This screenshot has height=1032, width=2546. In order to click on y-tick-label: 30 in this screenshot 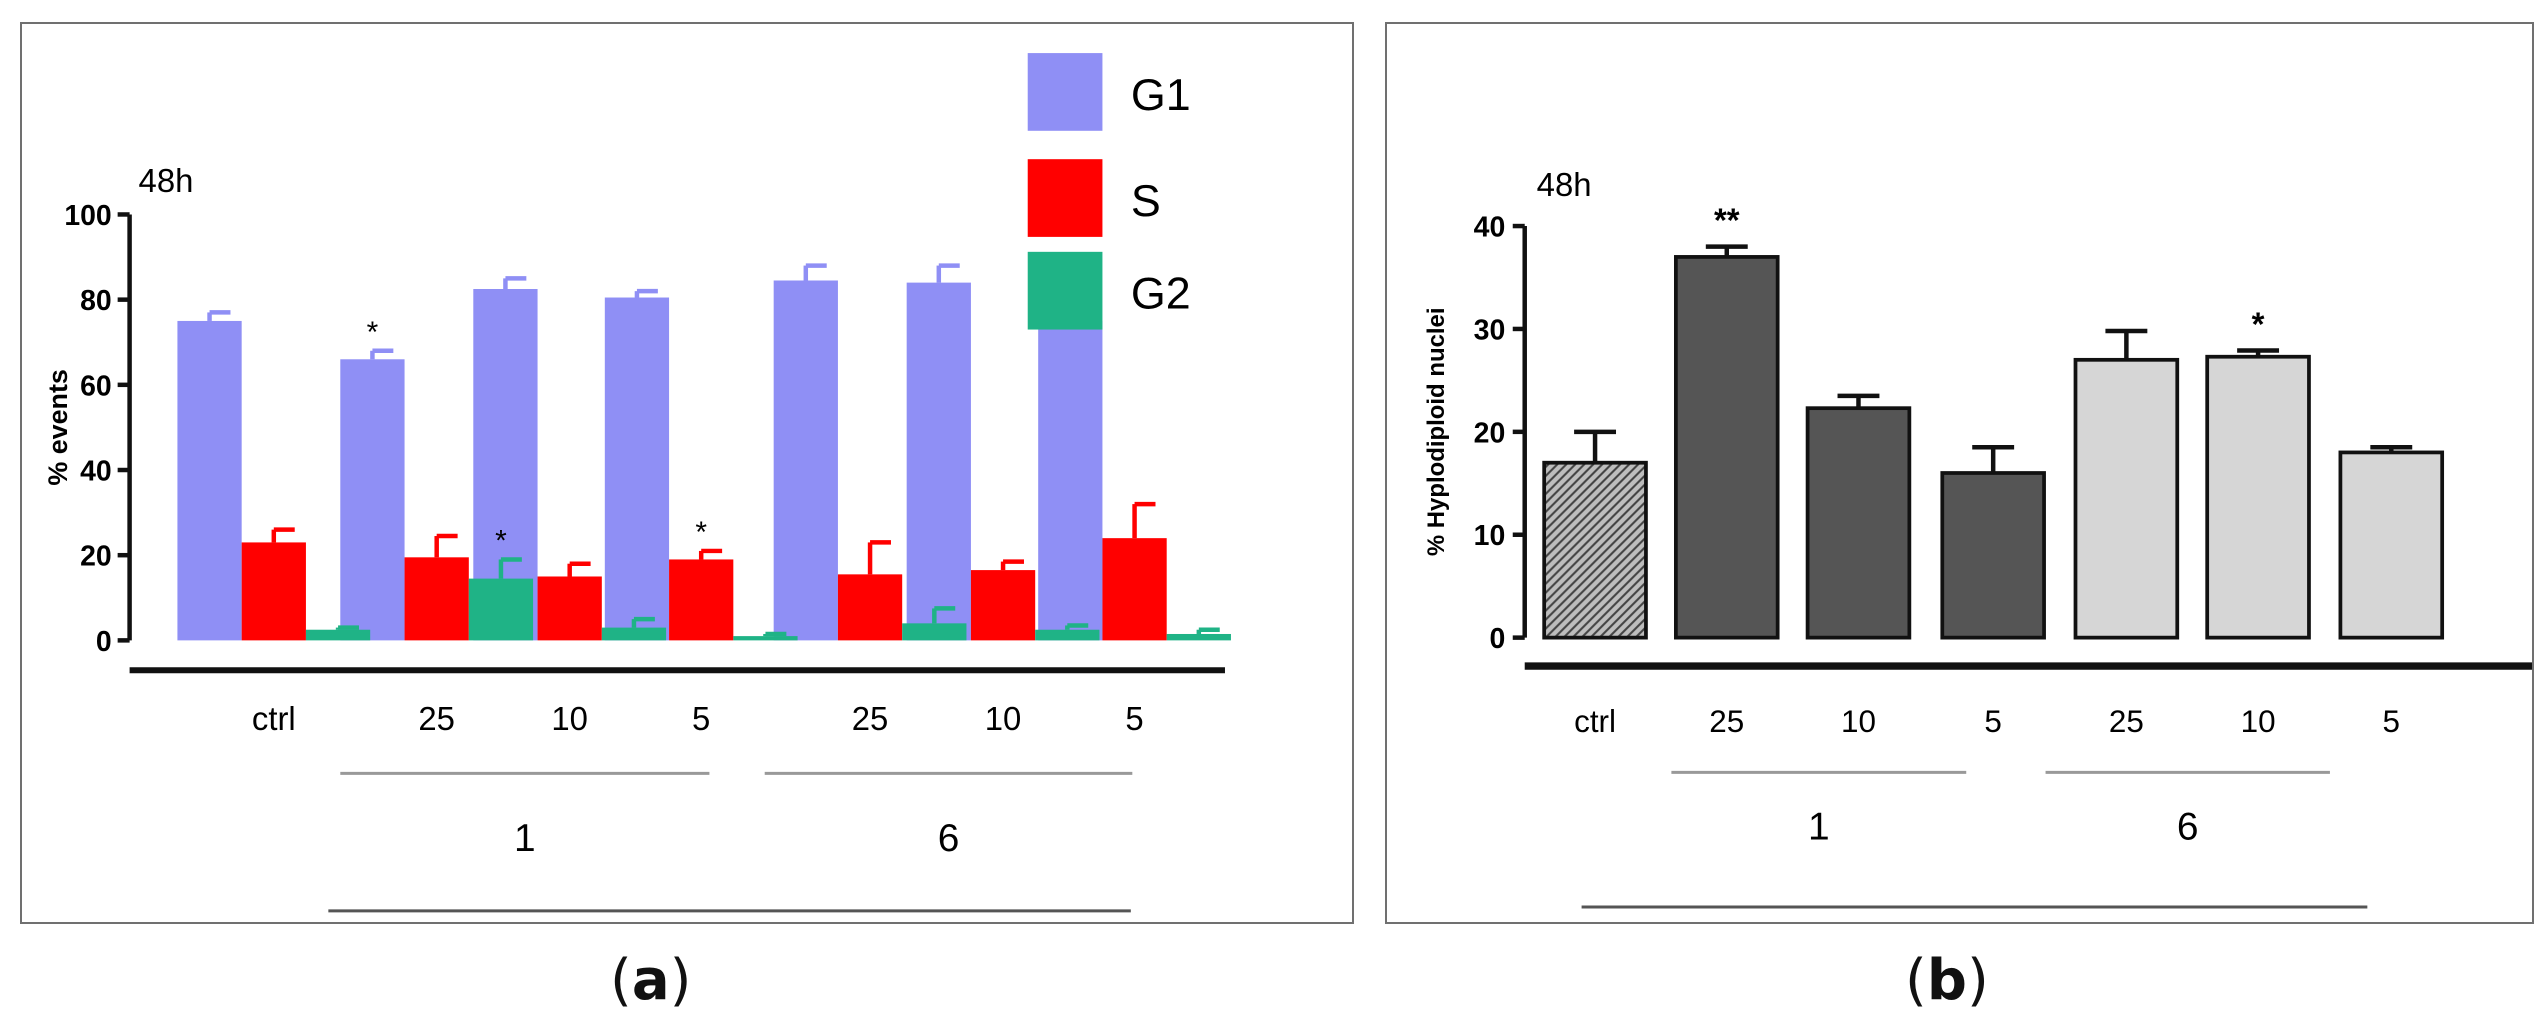, I will do `click(1490, 330)`.